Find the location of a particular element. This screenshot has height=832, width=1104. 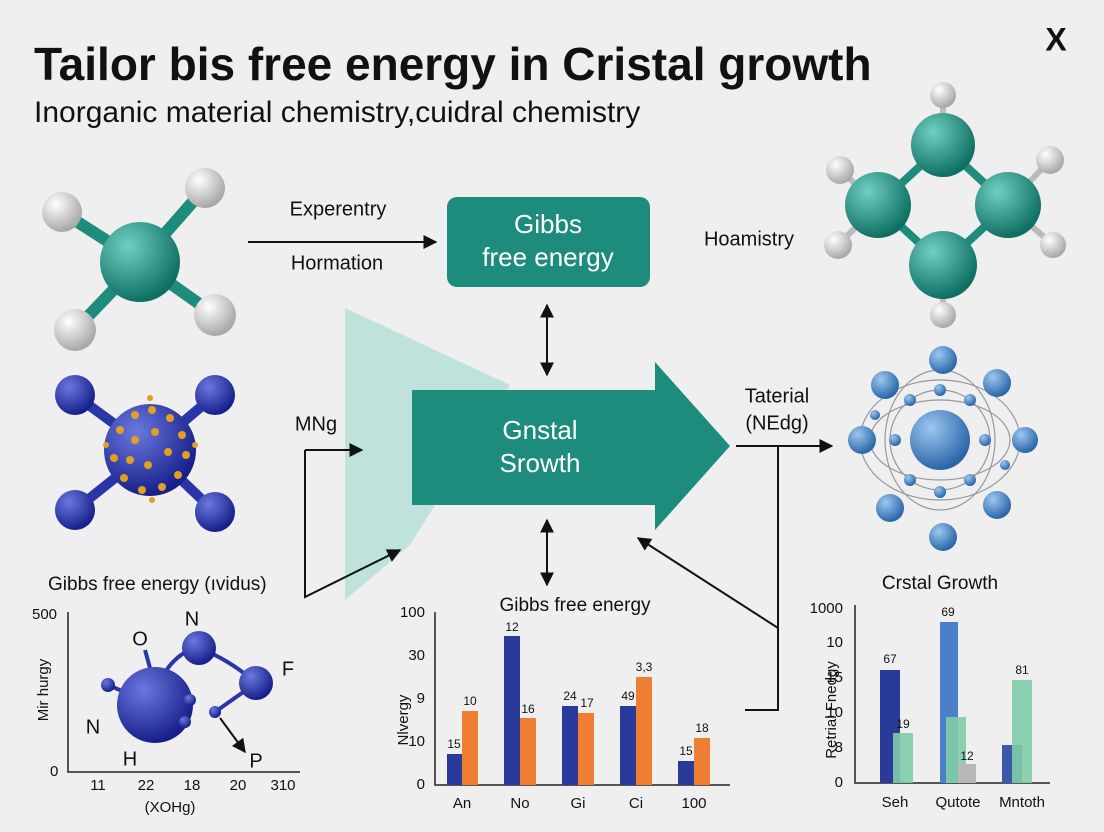

y-tick-label: 30 is located at coordinates (416, 655).